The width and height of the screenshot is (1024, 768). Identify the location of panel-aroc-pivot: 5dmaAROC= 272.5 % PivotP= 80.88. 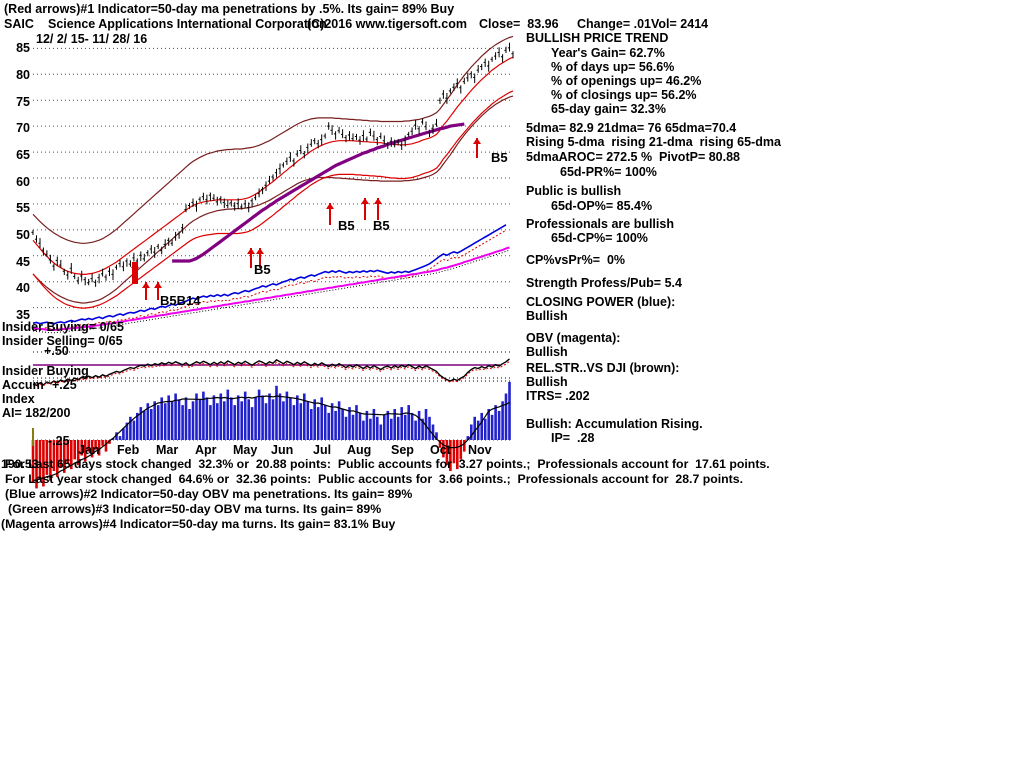
(633, 157).